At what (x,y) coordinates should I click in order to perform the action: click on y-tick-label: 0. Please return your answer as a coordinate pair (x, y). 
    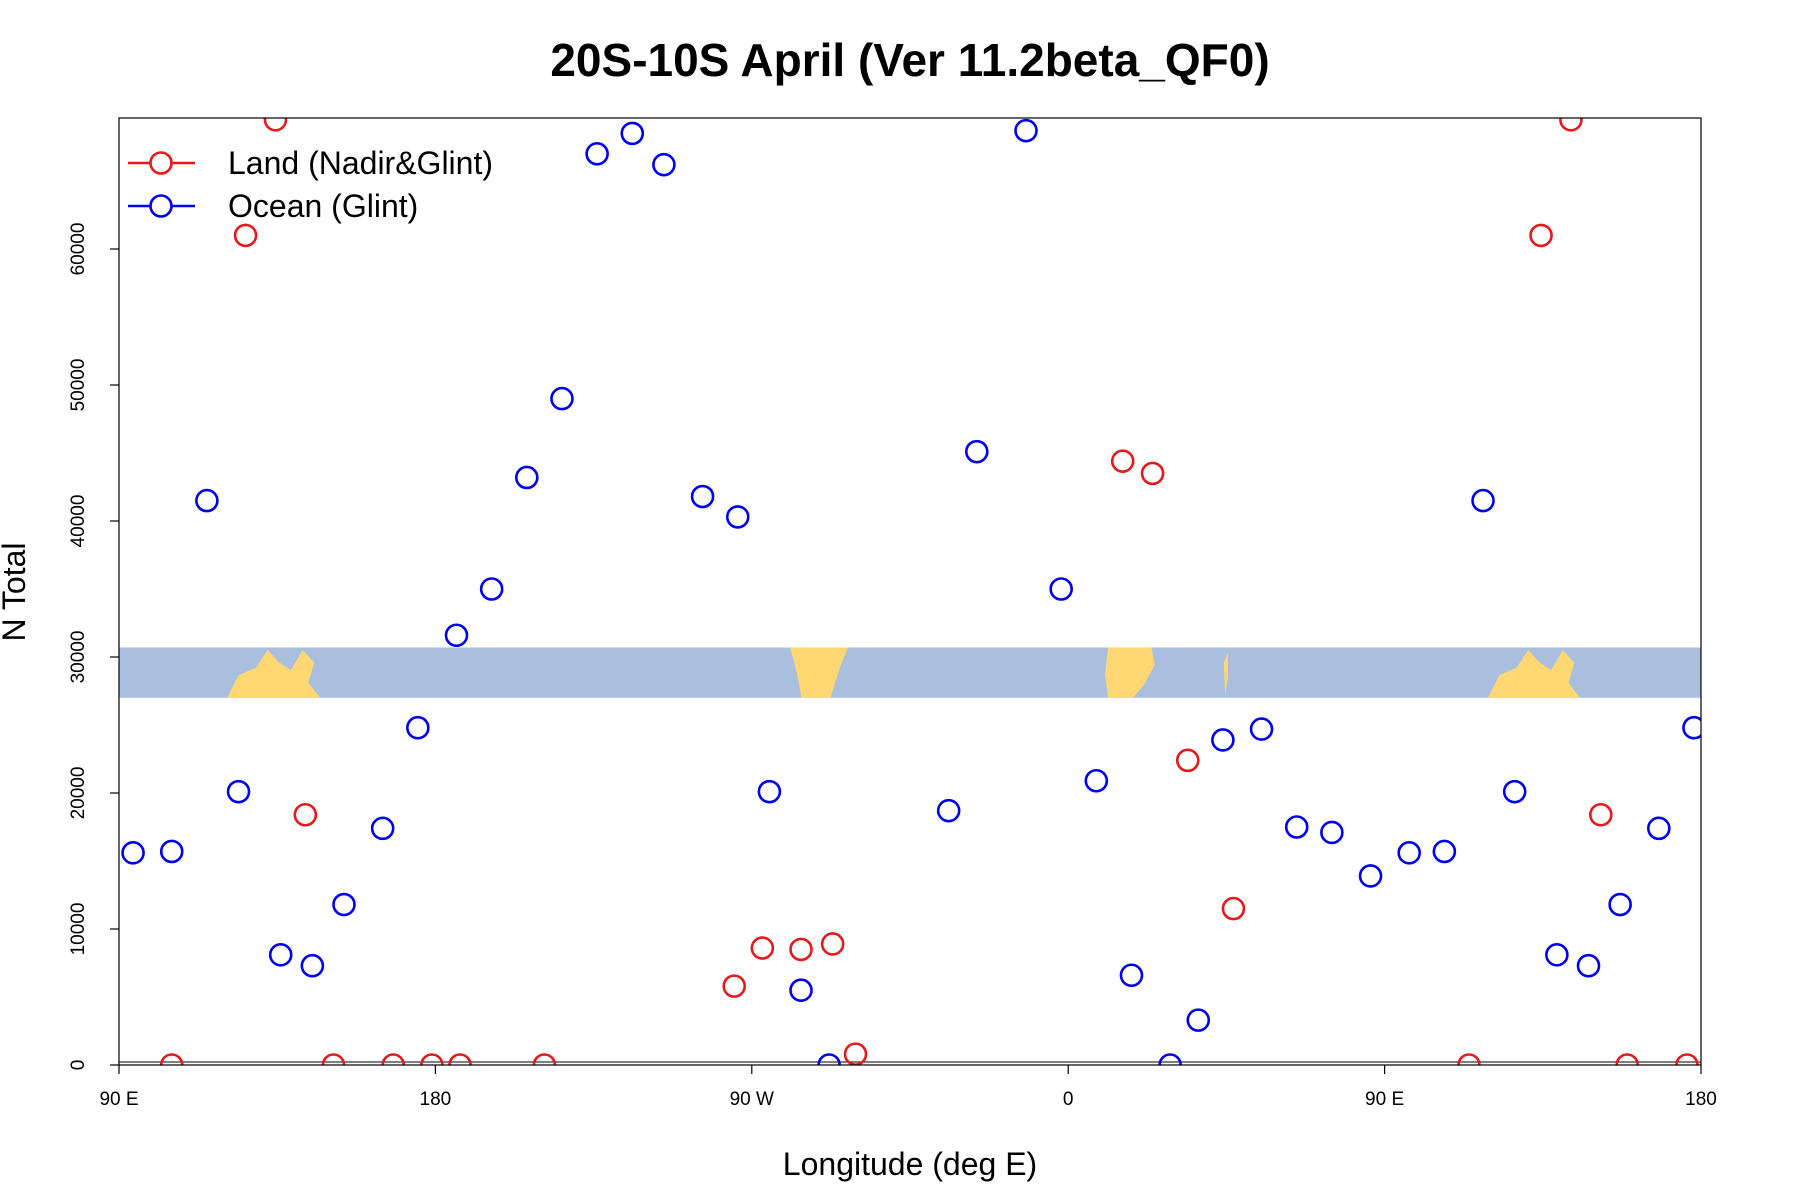
    Looking at the image, I should click on (78, 1065).